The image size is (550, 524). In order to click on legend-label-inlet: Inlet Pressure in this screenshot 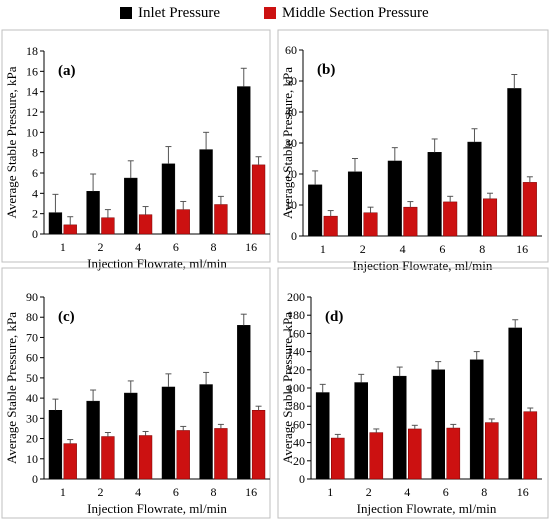, I will do `click(179, 13)`.